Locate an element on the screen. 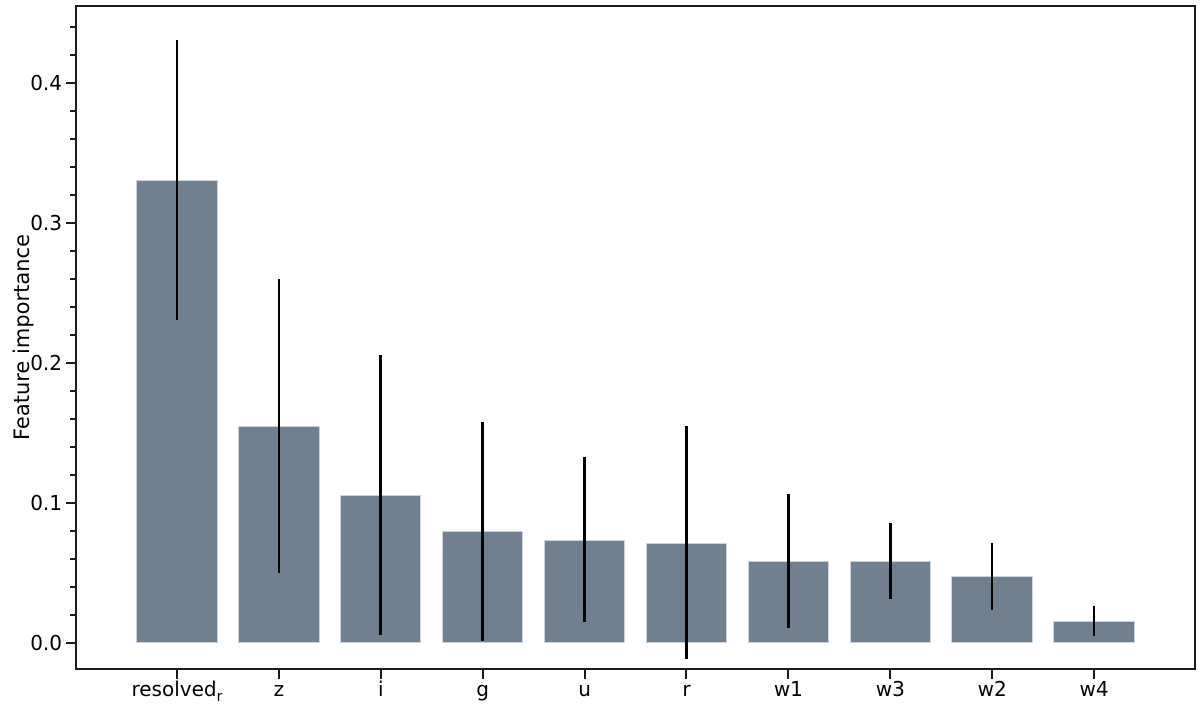 The height and width of the screenshot is (709, 1200). x-tick-label-r: r is located at coordinates (686, 689).